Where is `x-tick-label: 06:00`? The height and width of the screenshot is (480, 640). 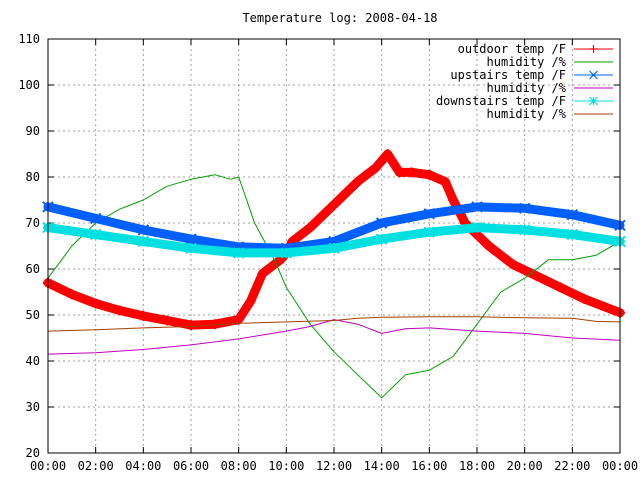 x-tick-label: 06:00 is located at coordinates (191, 466).